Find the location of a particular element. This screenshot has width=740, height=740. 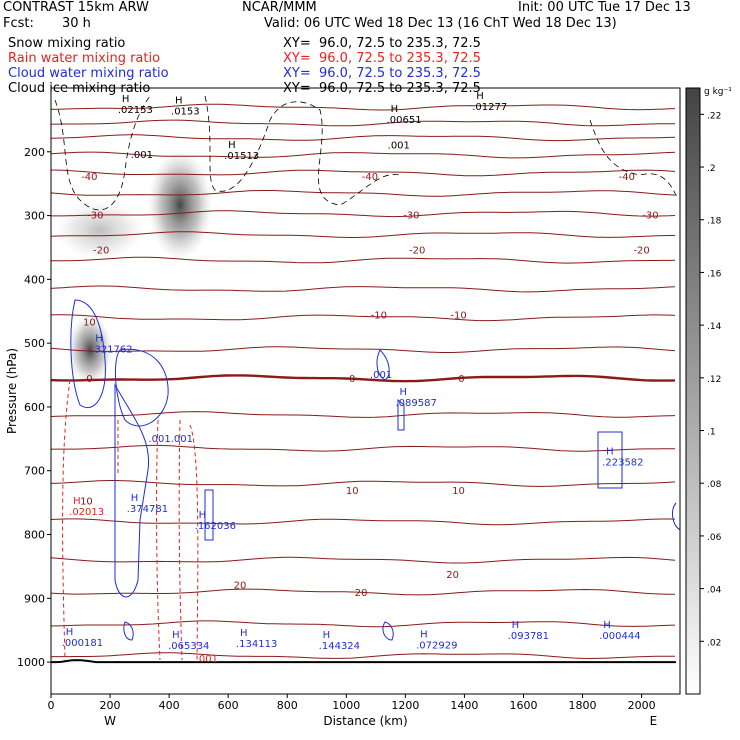

fcst-value: 30 h is located at coordinates (76, 23).